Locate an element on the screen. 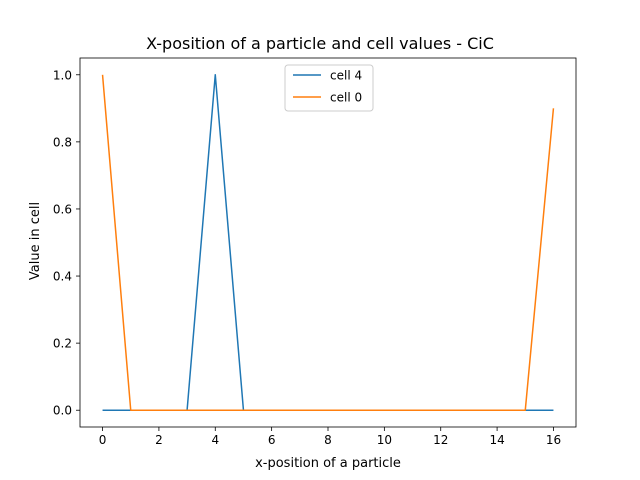 Image resolution: width=640 pixels, height=480 pixels. x-axis-label: x-position of a particle is located at coordinates (328, 463).